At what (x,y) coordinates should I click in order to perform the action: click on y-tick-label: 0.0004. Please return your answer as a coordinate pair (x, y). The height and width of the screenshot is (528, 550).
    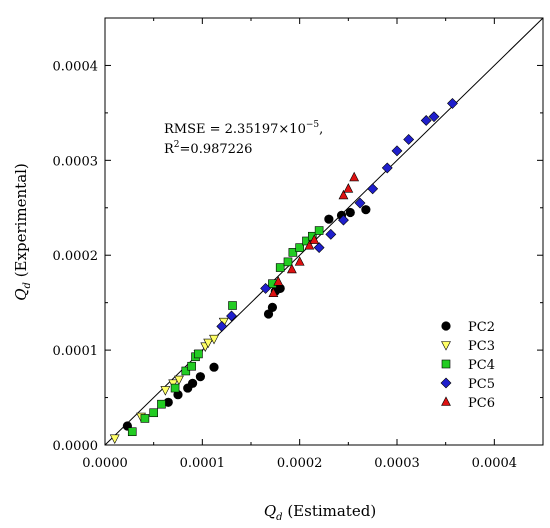
    Looking at the image, I should click on (76, 66).